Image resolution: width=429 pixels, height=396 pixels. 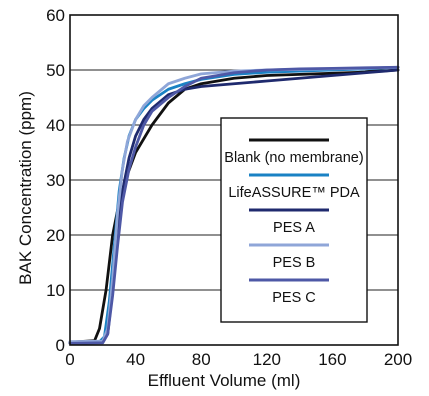 What do you see at coordinates (135, 359) in the screenshot?
I see `x-tick-label: 40` at bounding box center [135, 359].